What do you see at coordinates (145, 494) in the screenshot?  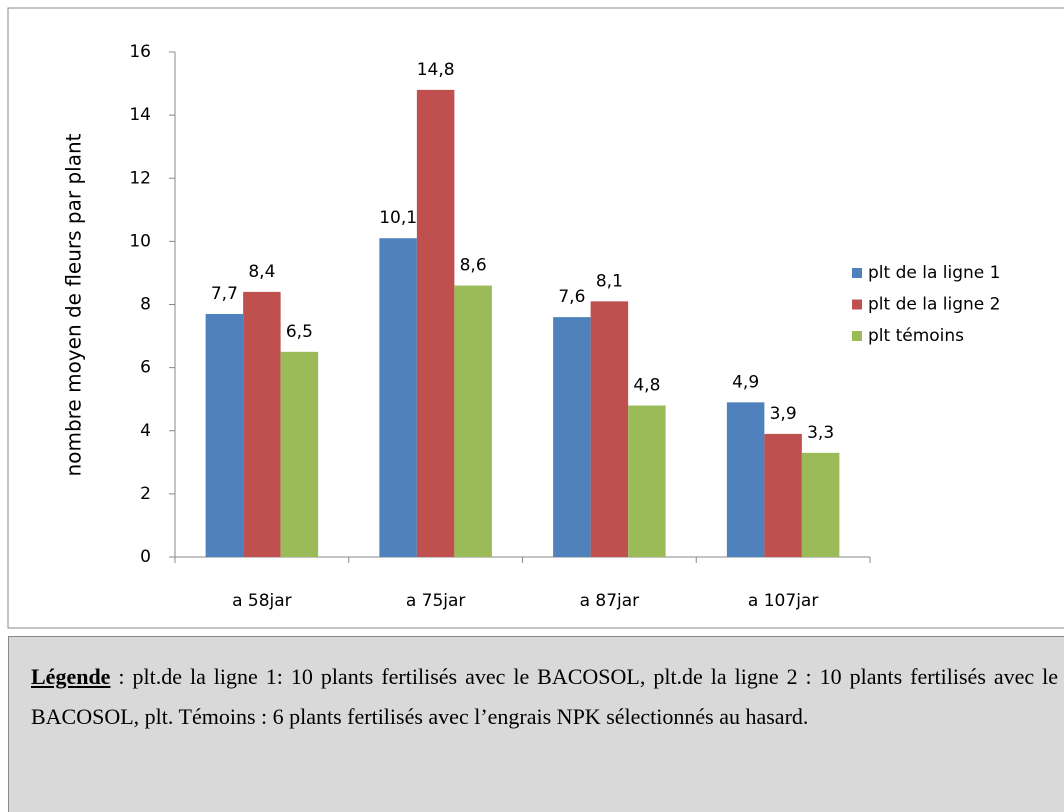 I see `y-tick-label: 2` at bounding box center [145, 494].